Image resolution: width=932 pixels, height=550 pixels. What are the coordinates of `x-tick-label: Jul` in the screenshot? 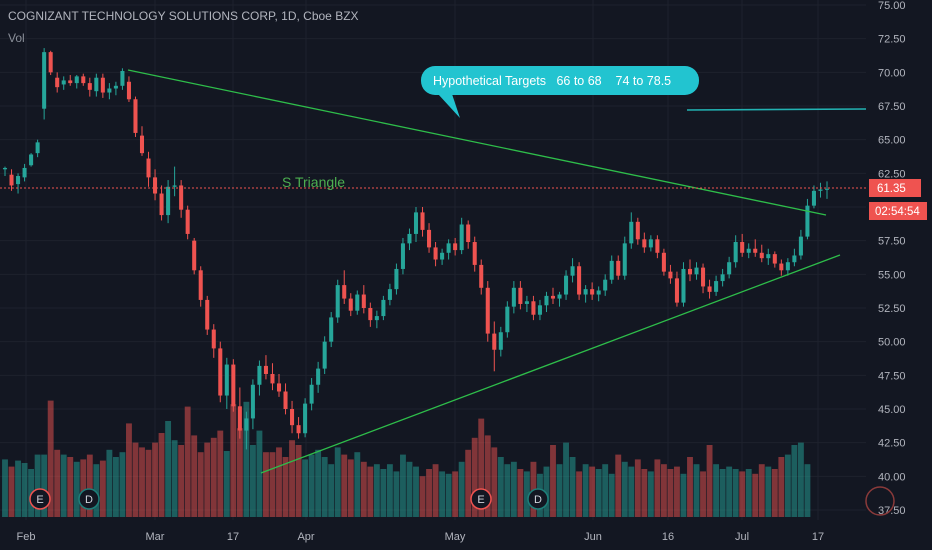 It's located at (742, 537).